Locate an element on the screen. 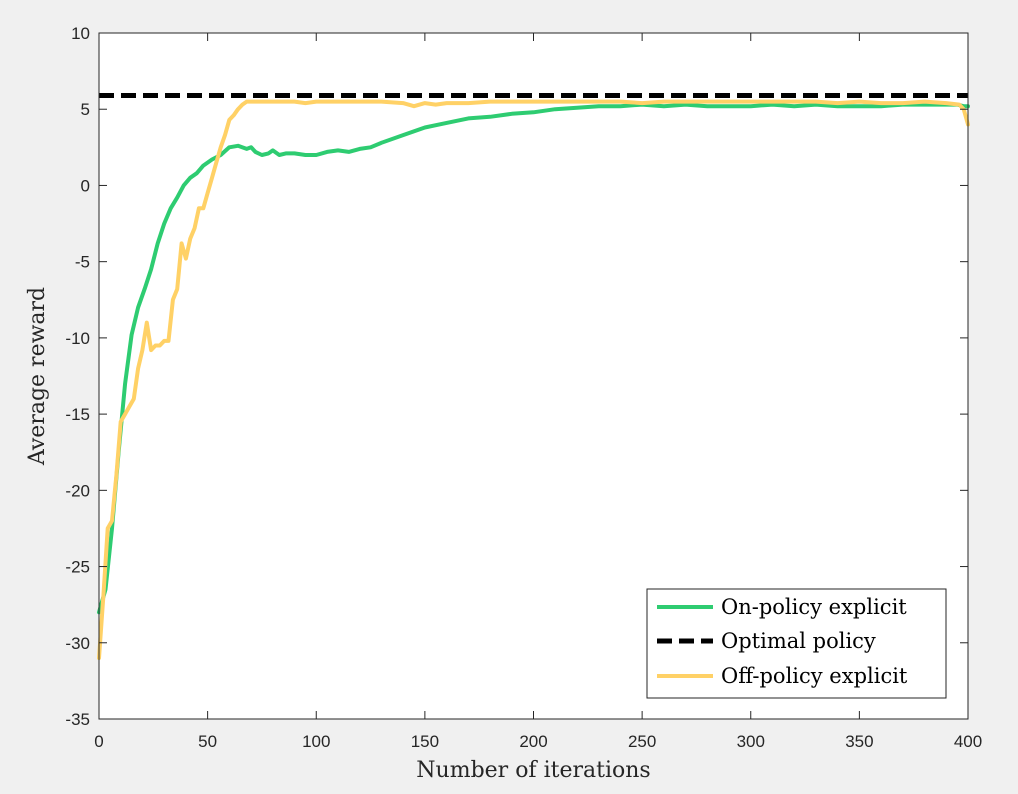  x-tick-label: 250 is located at coordinates (642, 741).